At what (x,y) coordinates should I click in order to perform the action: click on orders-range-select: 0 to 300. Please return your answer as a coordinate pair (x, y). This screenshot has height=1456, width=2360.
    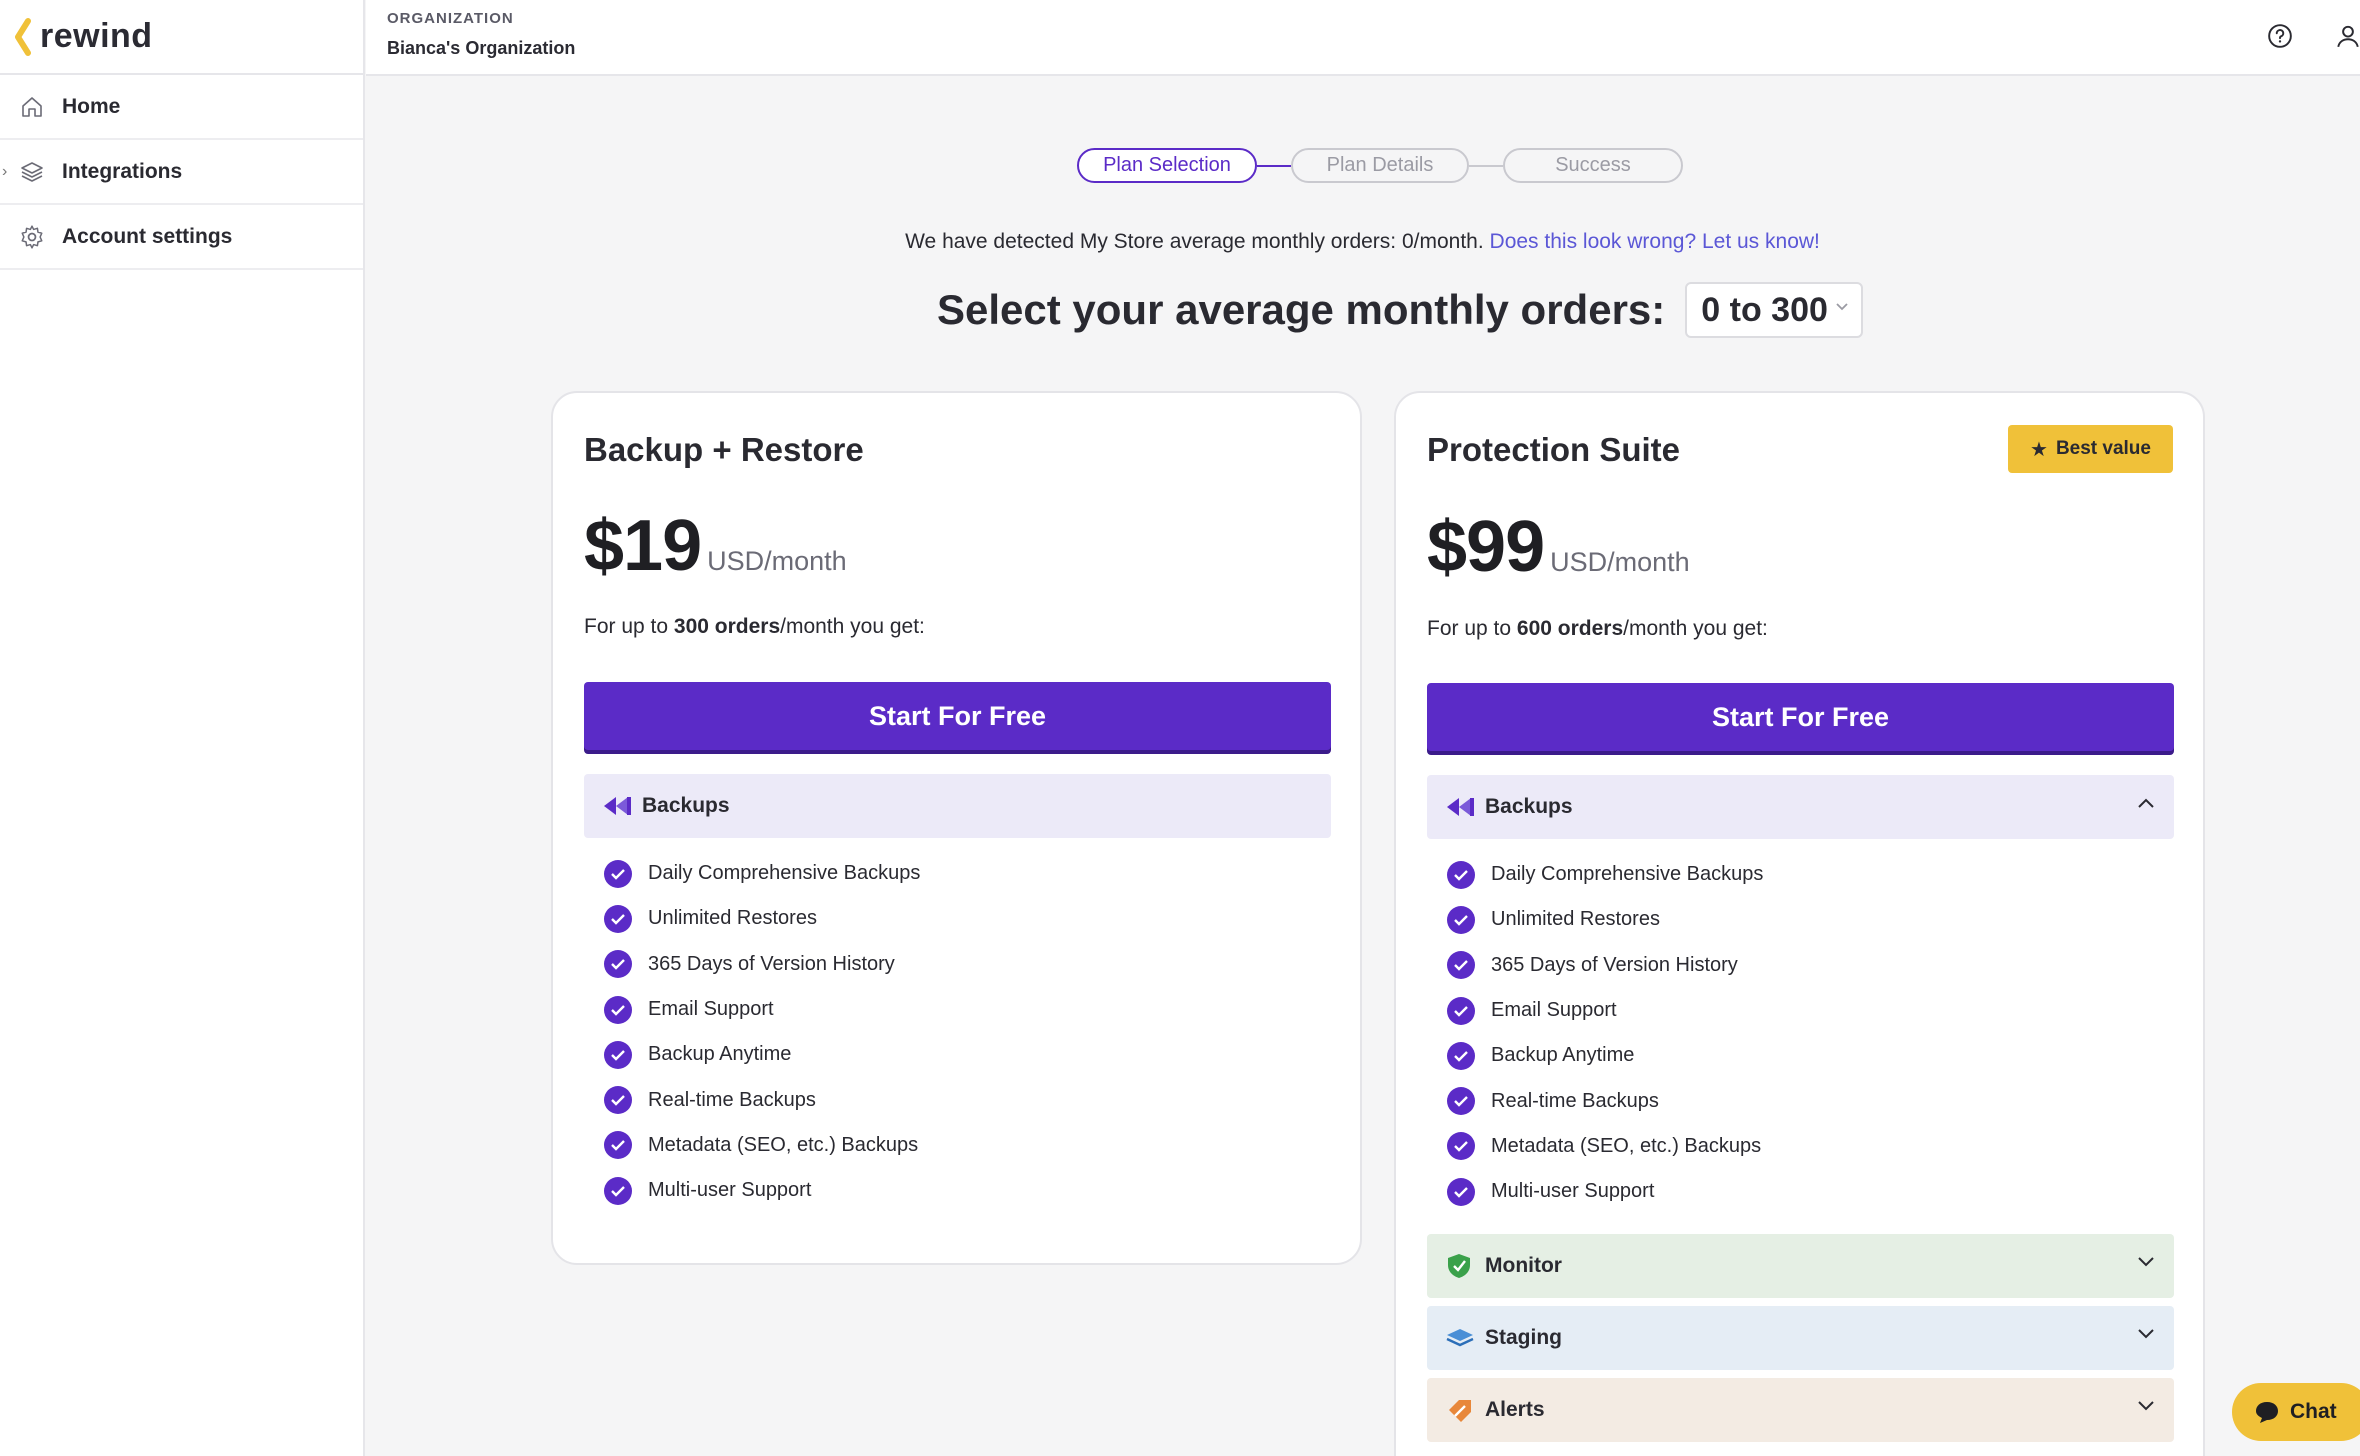
    Looking at the image, I should click on (1774, 310).